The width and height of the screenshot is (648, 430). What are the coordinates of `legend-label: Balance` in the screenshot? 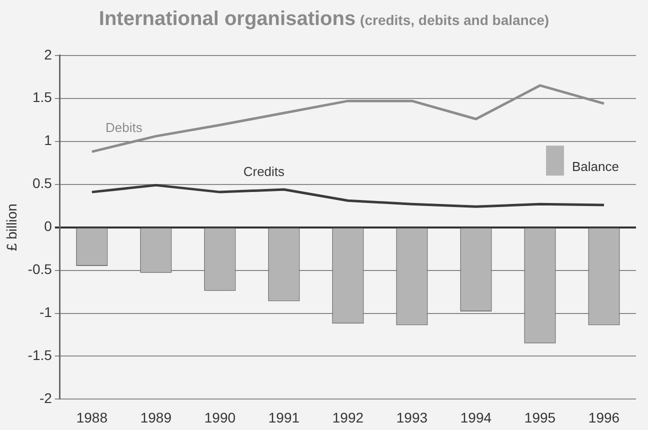 It's located at (595, 166).